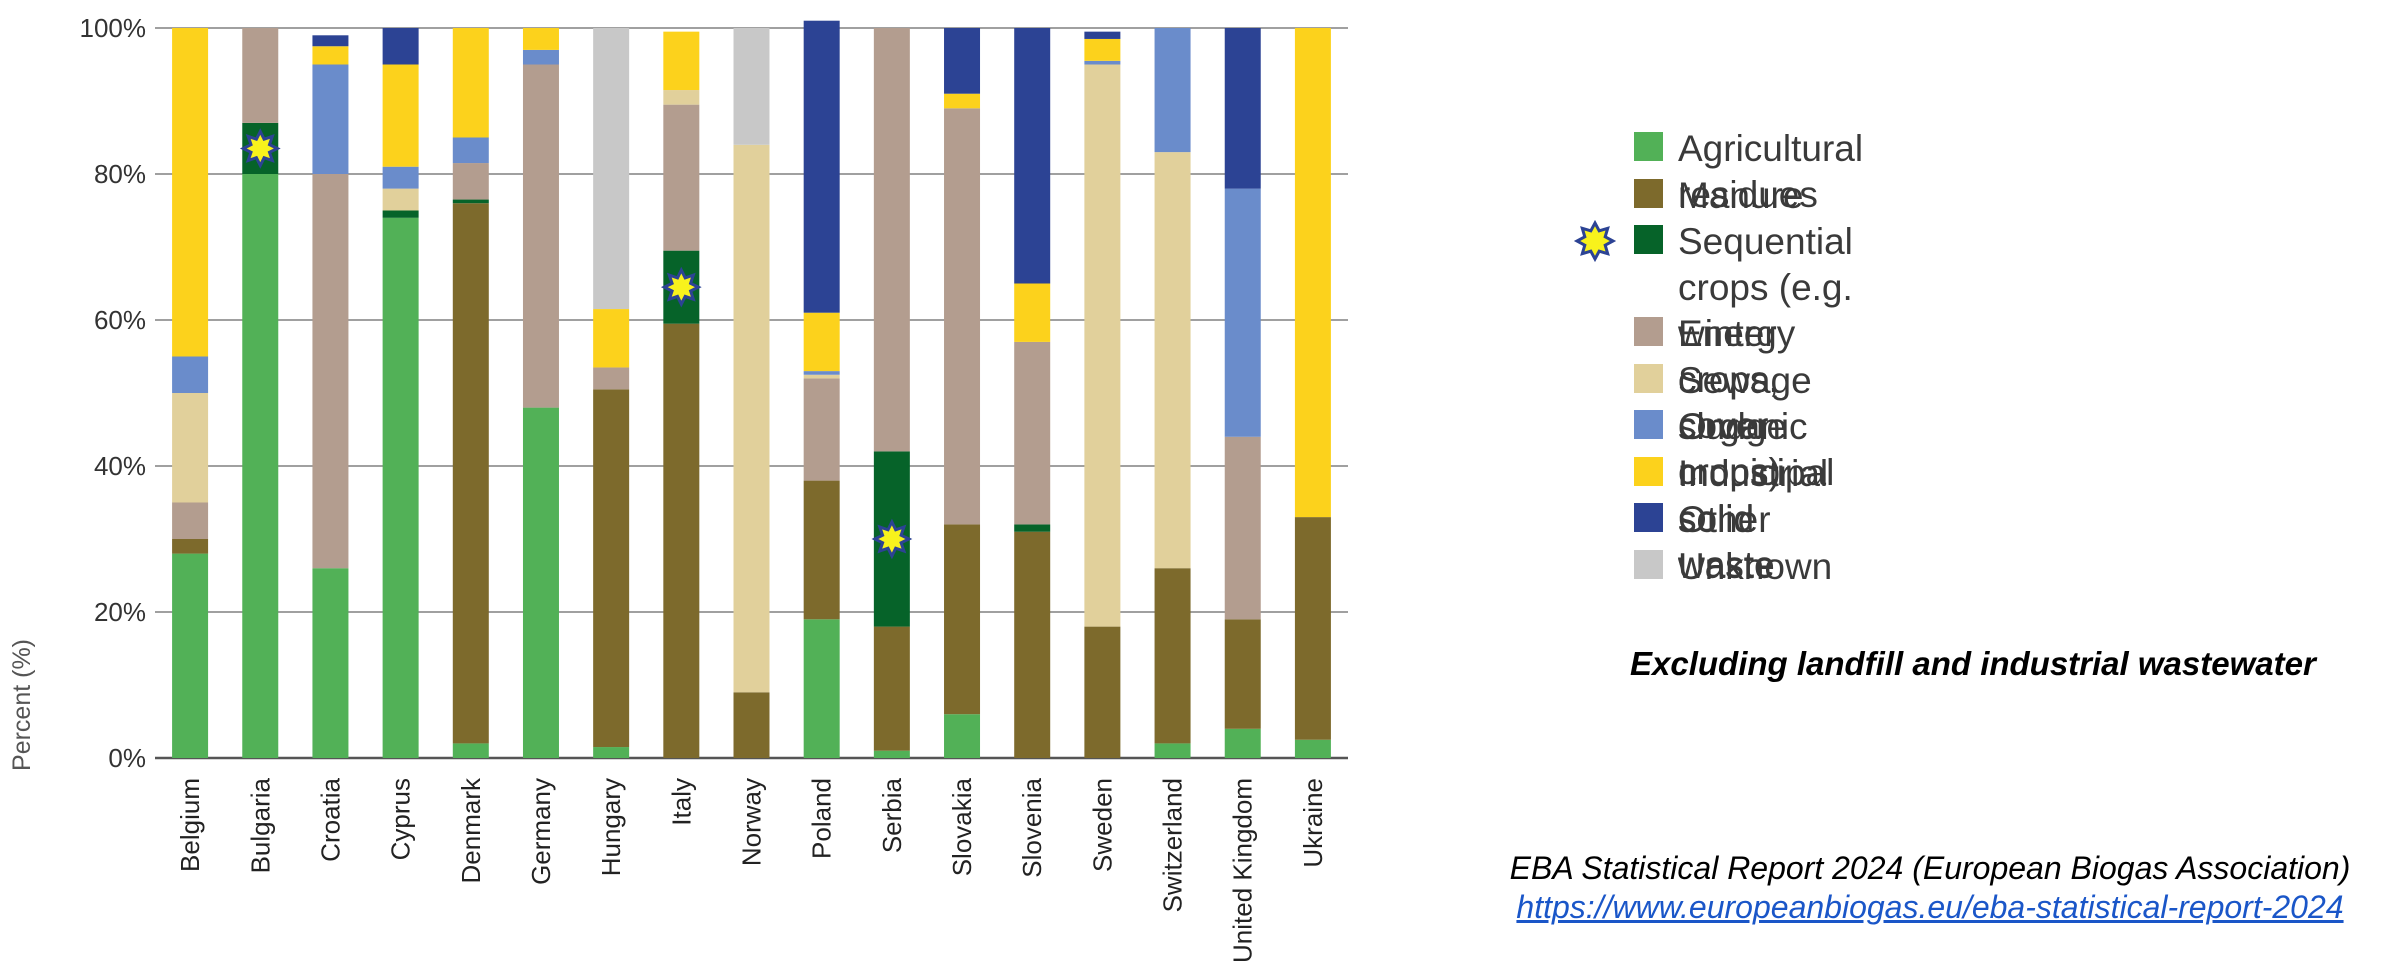  Describe the element at coordinates (1032, 827) in the screenshot. I see `x-tick-label: Slovenia` at that location.